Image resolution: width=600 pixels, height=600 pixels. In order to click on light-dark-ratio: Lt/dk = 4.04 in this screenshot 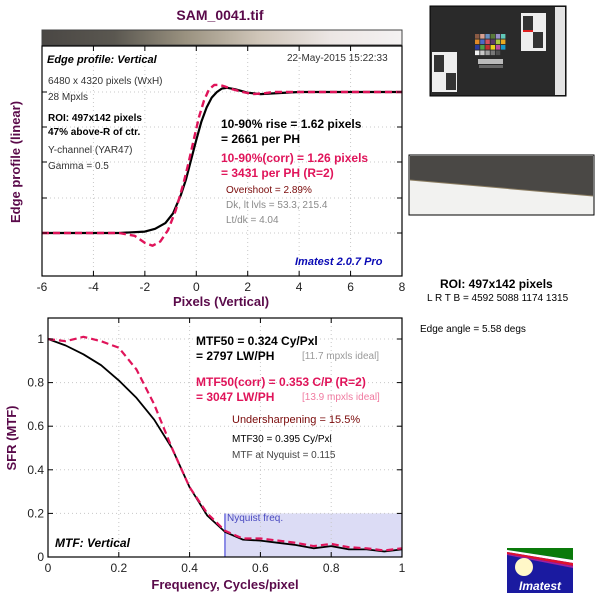, I will do `click(252, 220)`.